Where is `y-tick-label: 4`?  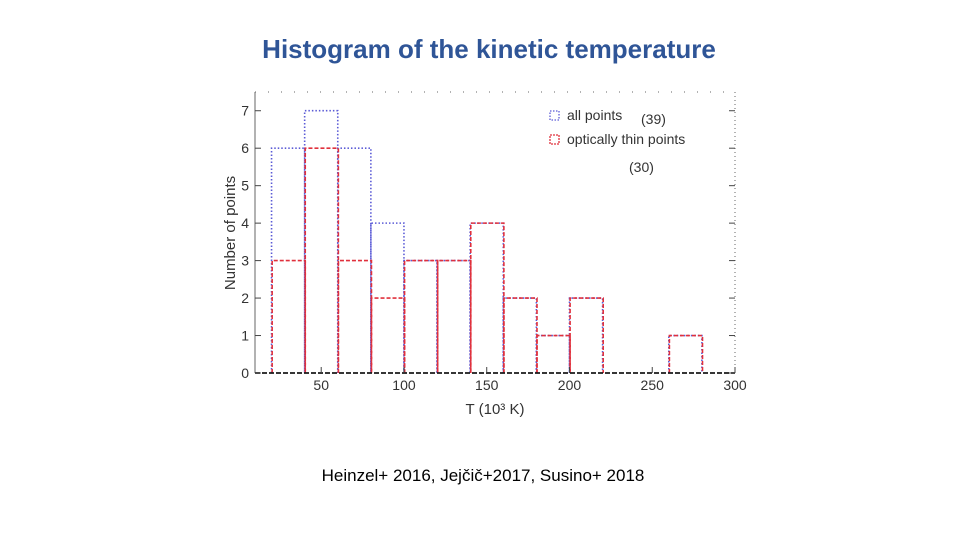 y-tick-label: 4 is located at coordinates (245, 223).